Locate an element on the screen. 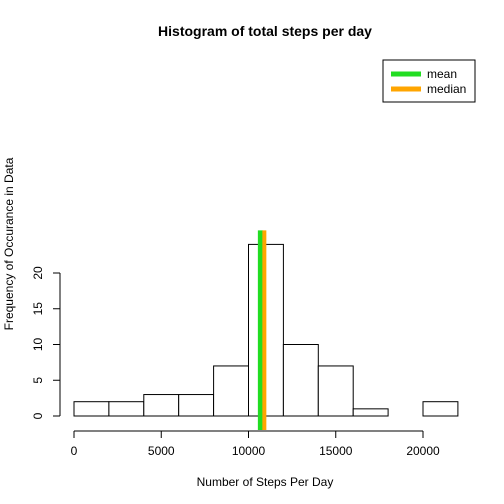 Image resolution: width=504 pixels, height=504 pixels. y-tick-label: 10 is located at coordinates (38, 345).